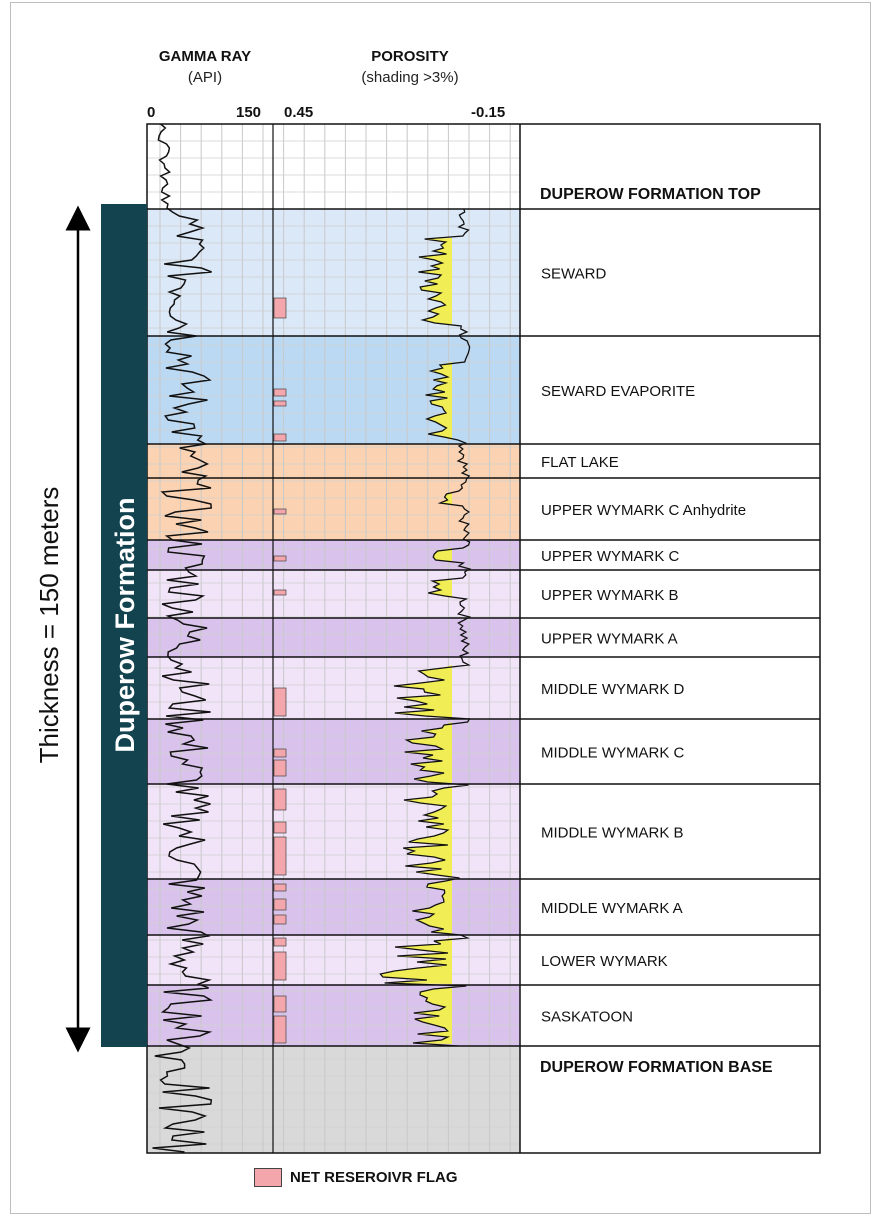  I want to click on zone-label-5: UPPER WYMARK C, so click(610, 556).